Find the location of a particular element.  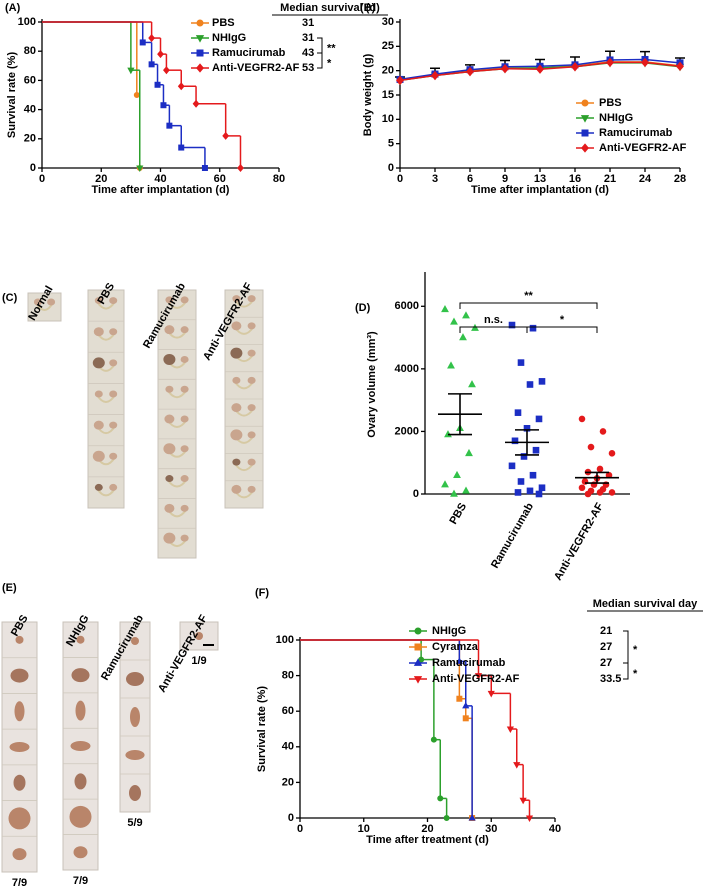

median-label: 27 is located at coordinates (606, 647).